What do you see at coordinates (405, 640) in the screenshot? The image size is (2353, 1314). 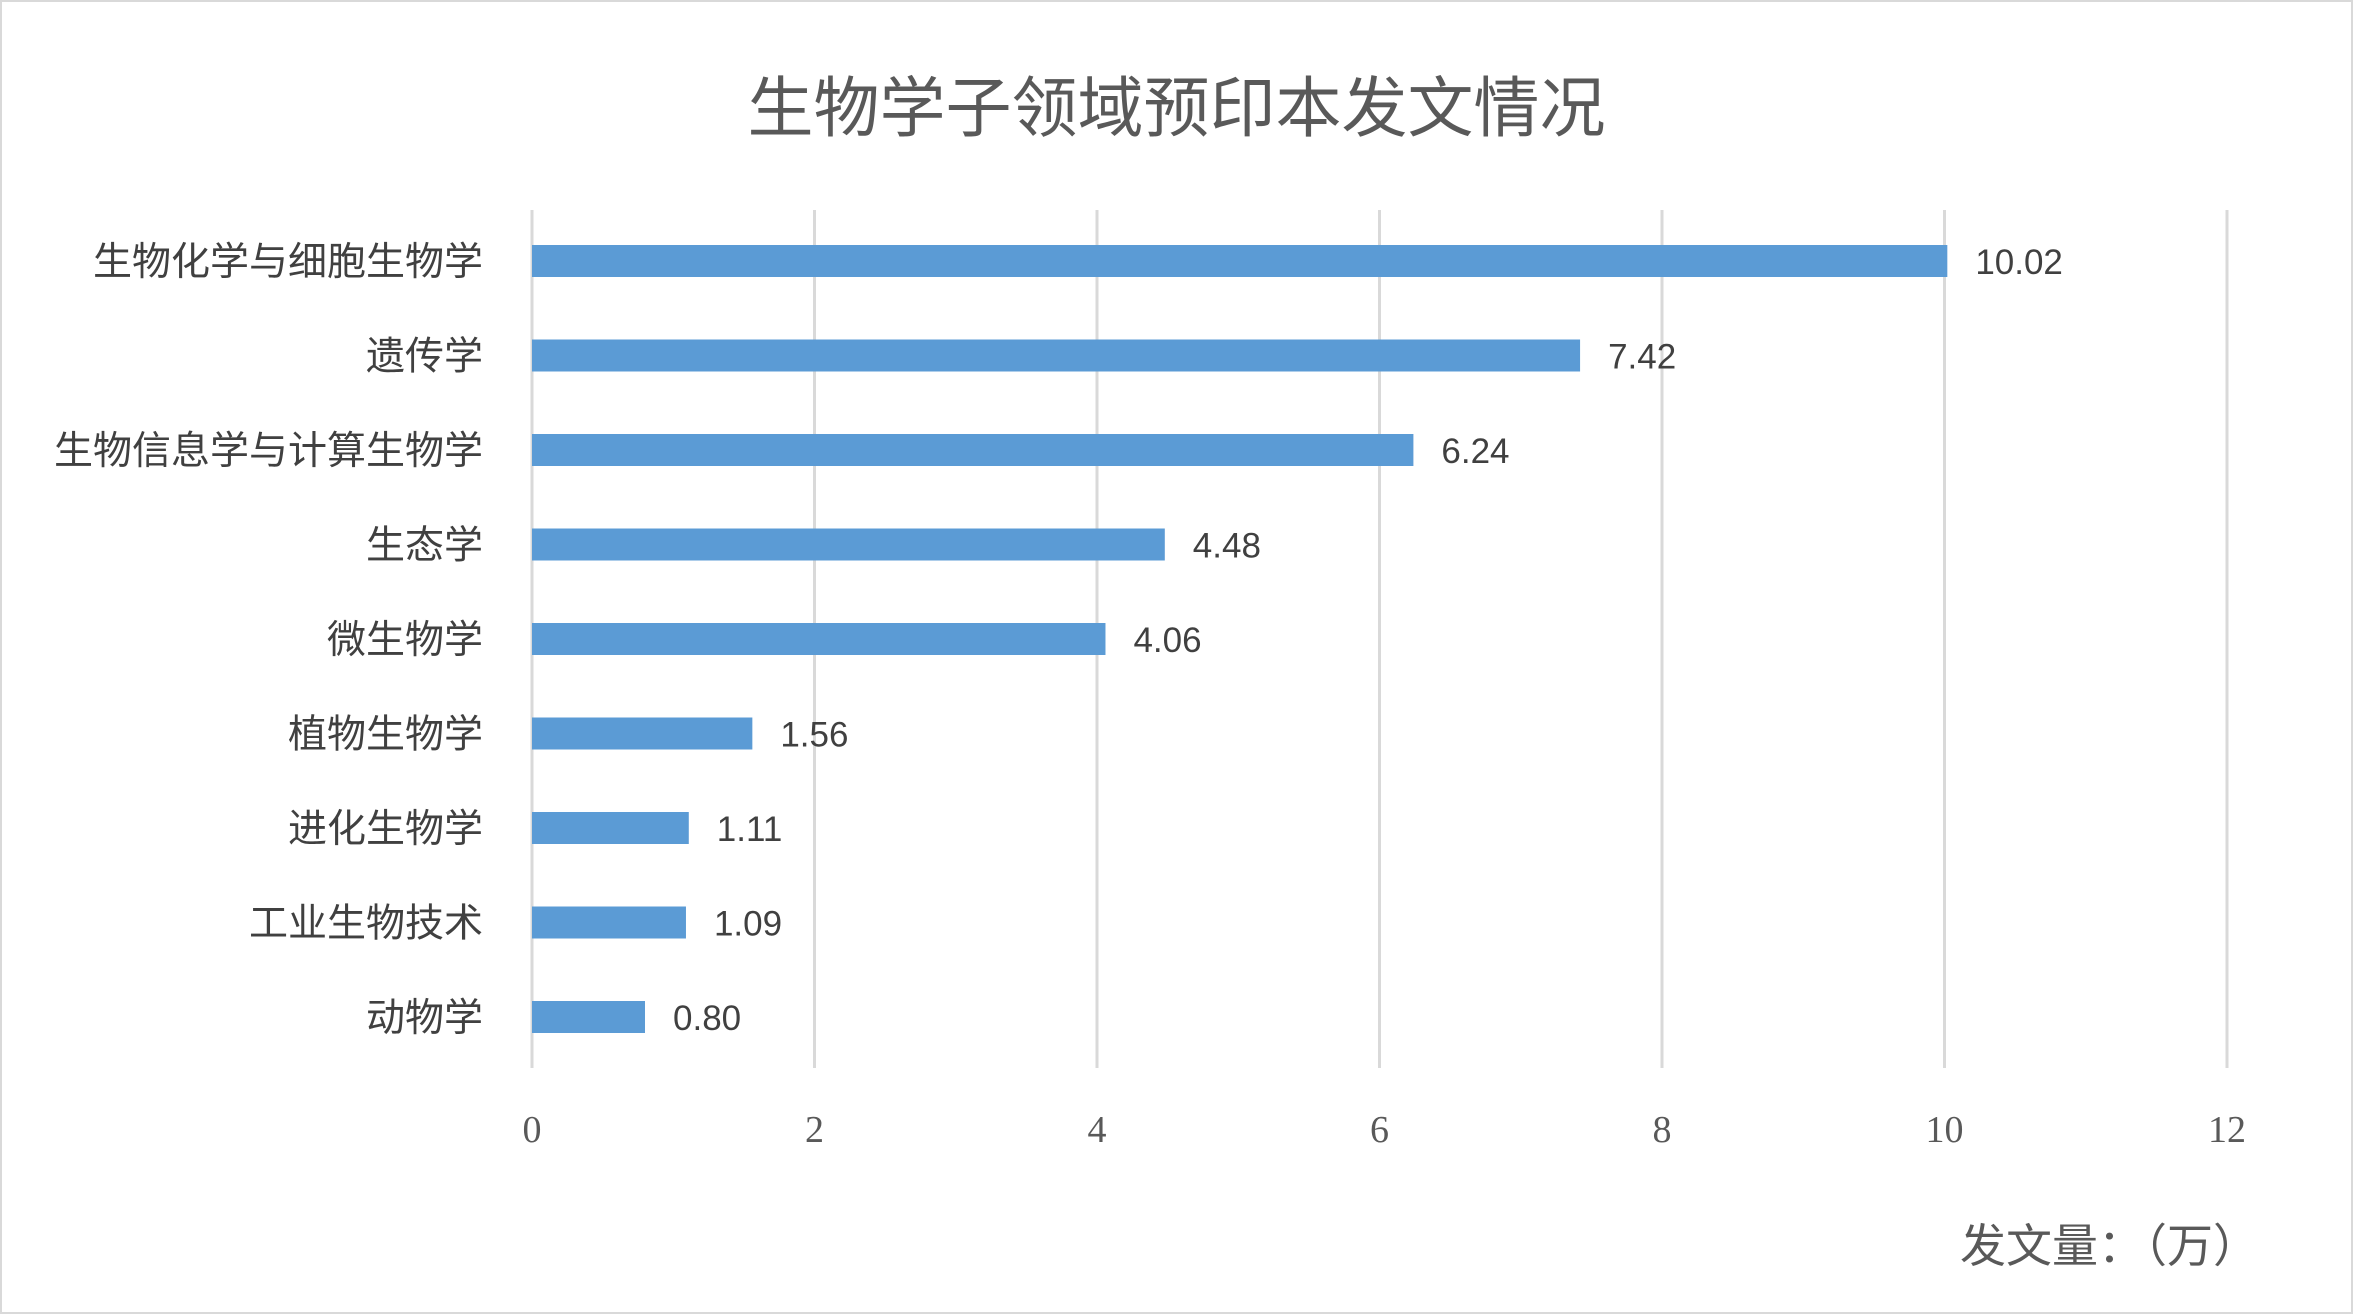 I see `category-label: 微生物学` at bounding box center [405, 640].